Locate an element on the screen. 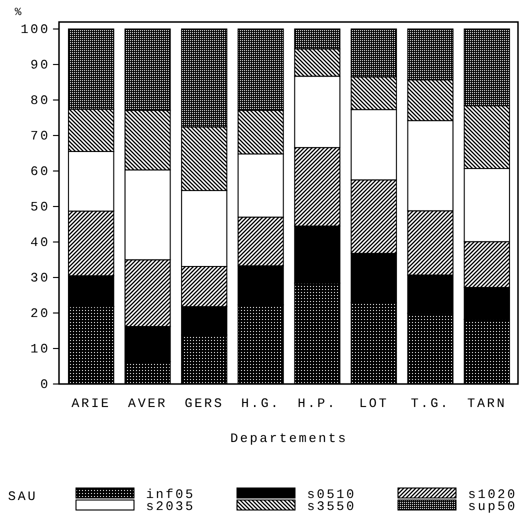  legend-label: s0510 is located at coordinates (331, 494).